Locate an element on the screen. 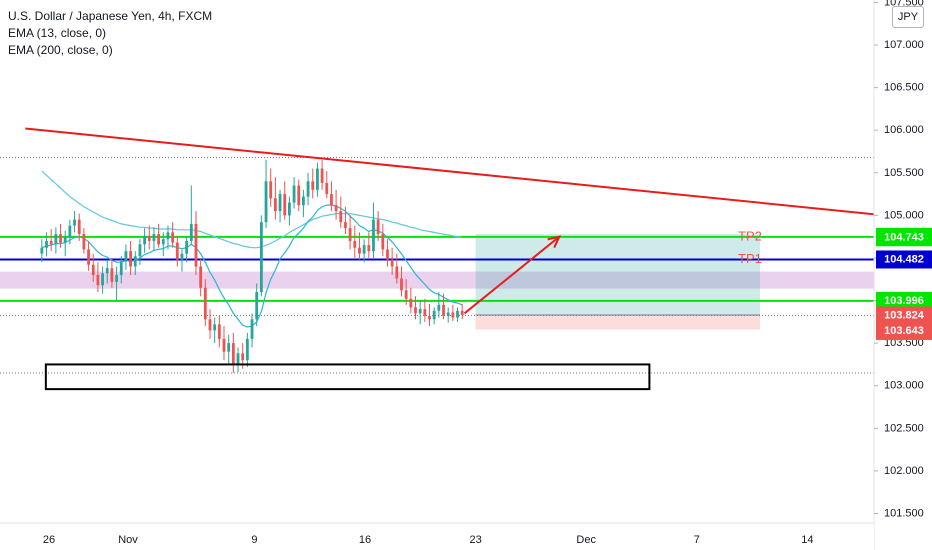 The height and width of the screenshot is (550, 932). price-tag-line-1-bg is located at coordinates (904, 259).